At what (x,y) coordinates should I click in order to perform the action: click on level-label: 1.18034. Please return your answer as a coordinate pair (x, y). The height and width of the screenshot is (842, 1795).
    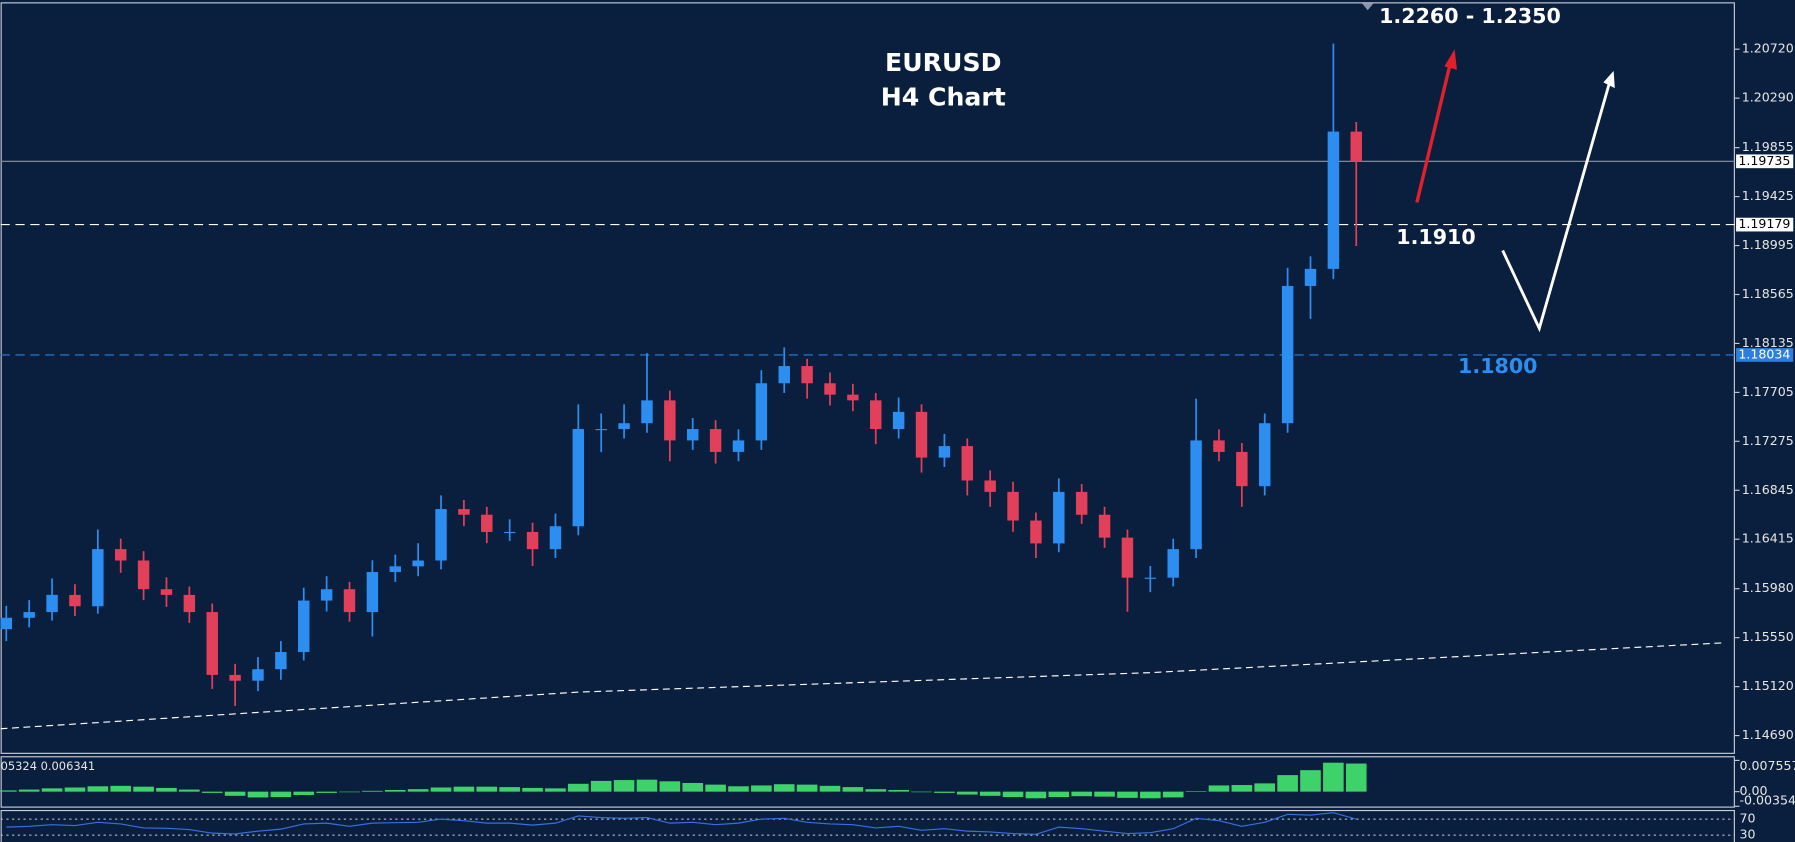
    Looking at the image, I should click on (1764, 353).